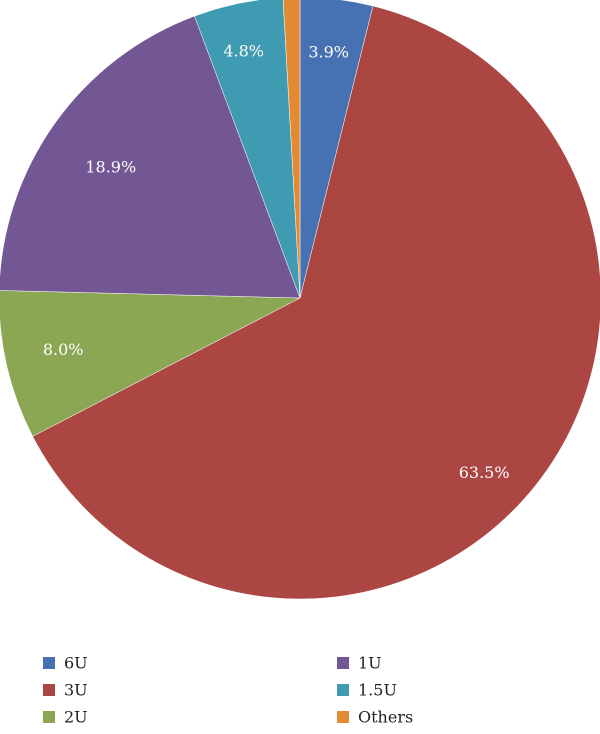  I want to click on legend: 6U 1U 3U 1.5U 2U Others, so click(228, 690).